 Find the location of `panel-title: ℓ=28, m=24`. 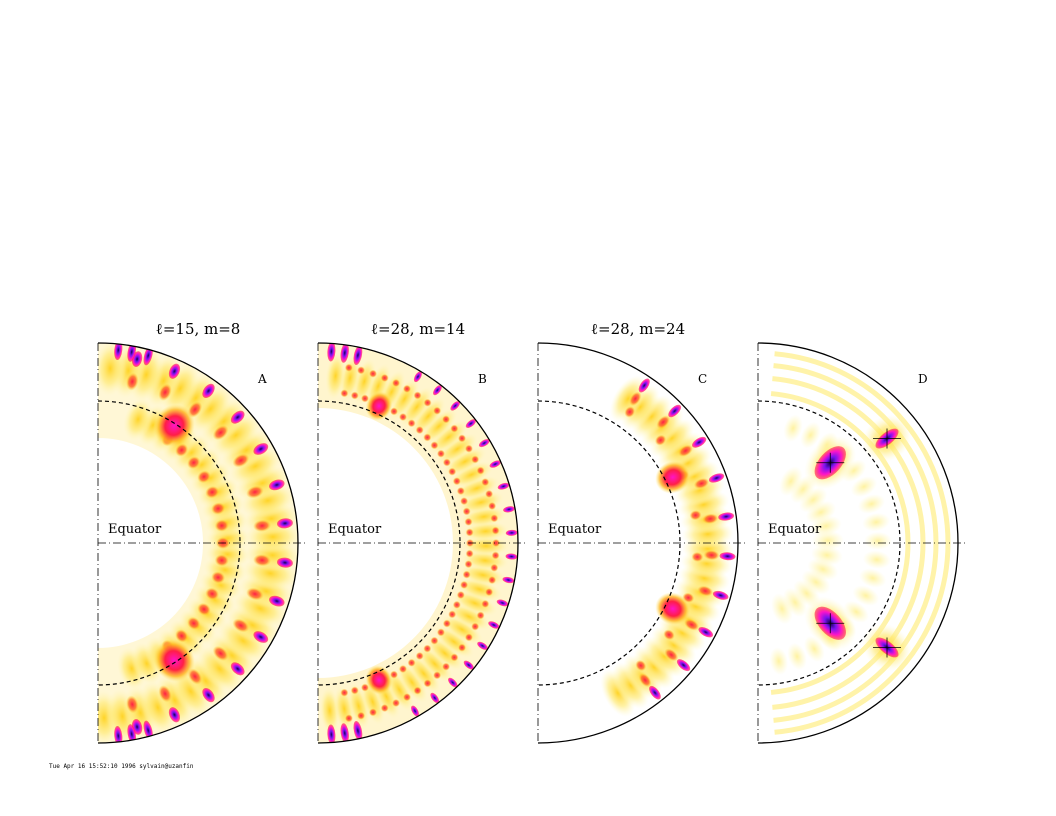

panel-title: ℓ=28, m=24 is located at coordinates (638, 329).